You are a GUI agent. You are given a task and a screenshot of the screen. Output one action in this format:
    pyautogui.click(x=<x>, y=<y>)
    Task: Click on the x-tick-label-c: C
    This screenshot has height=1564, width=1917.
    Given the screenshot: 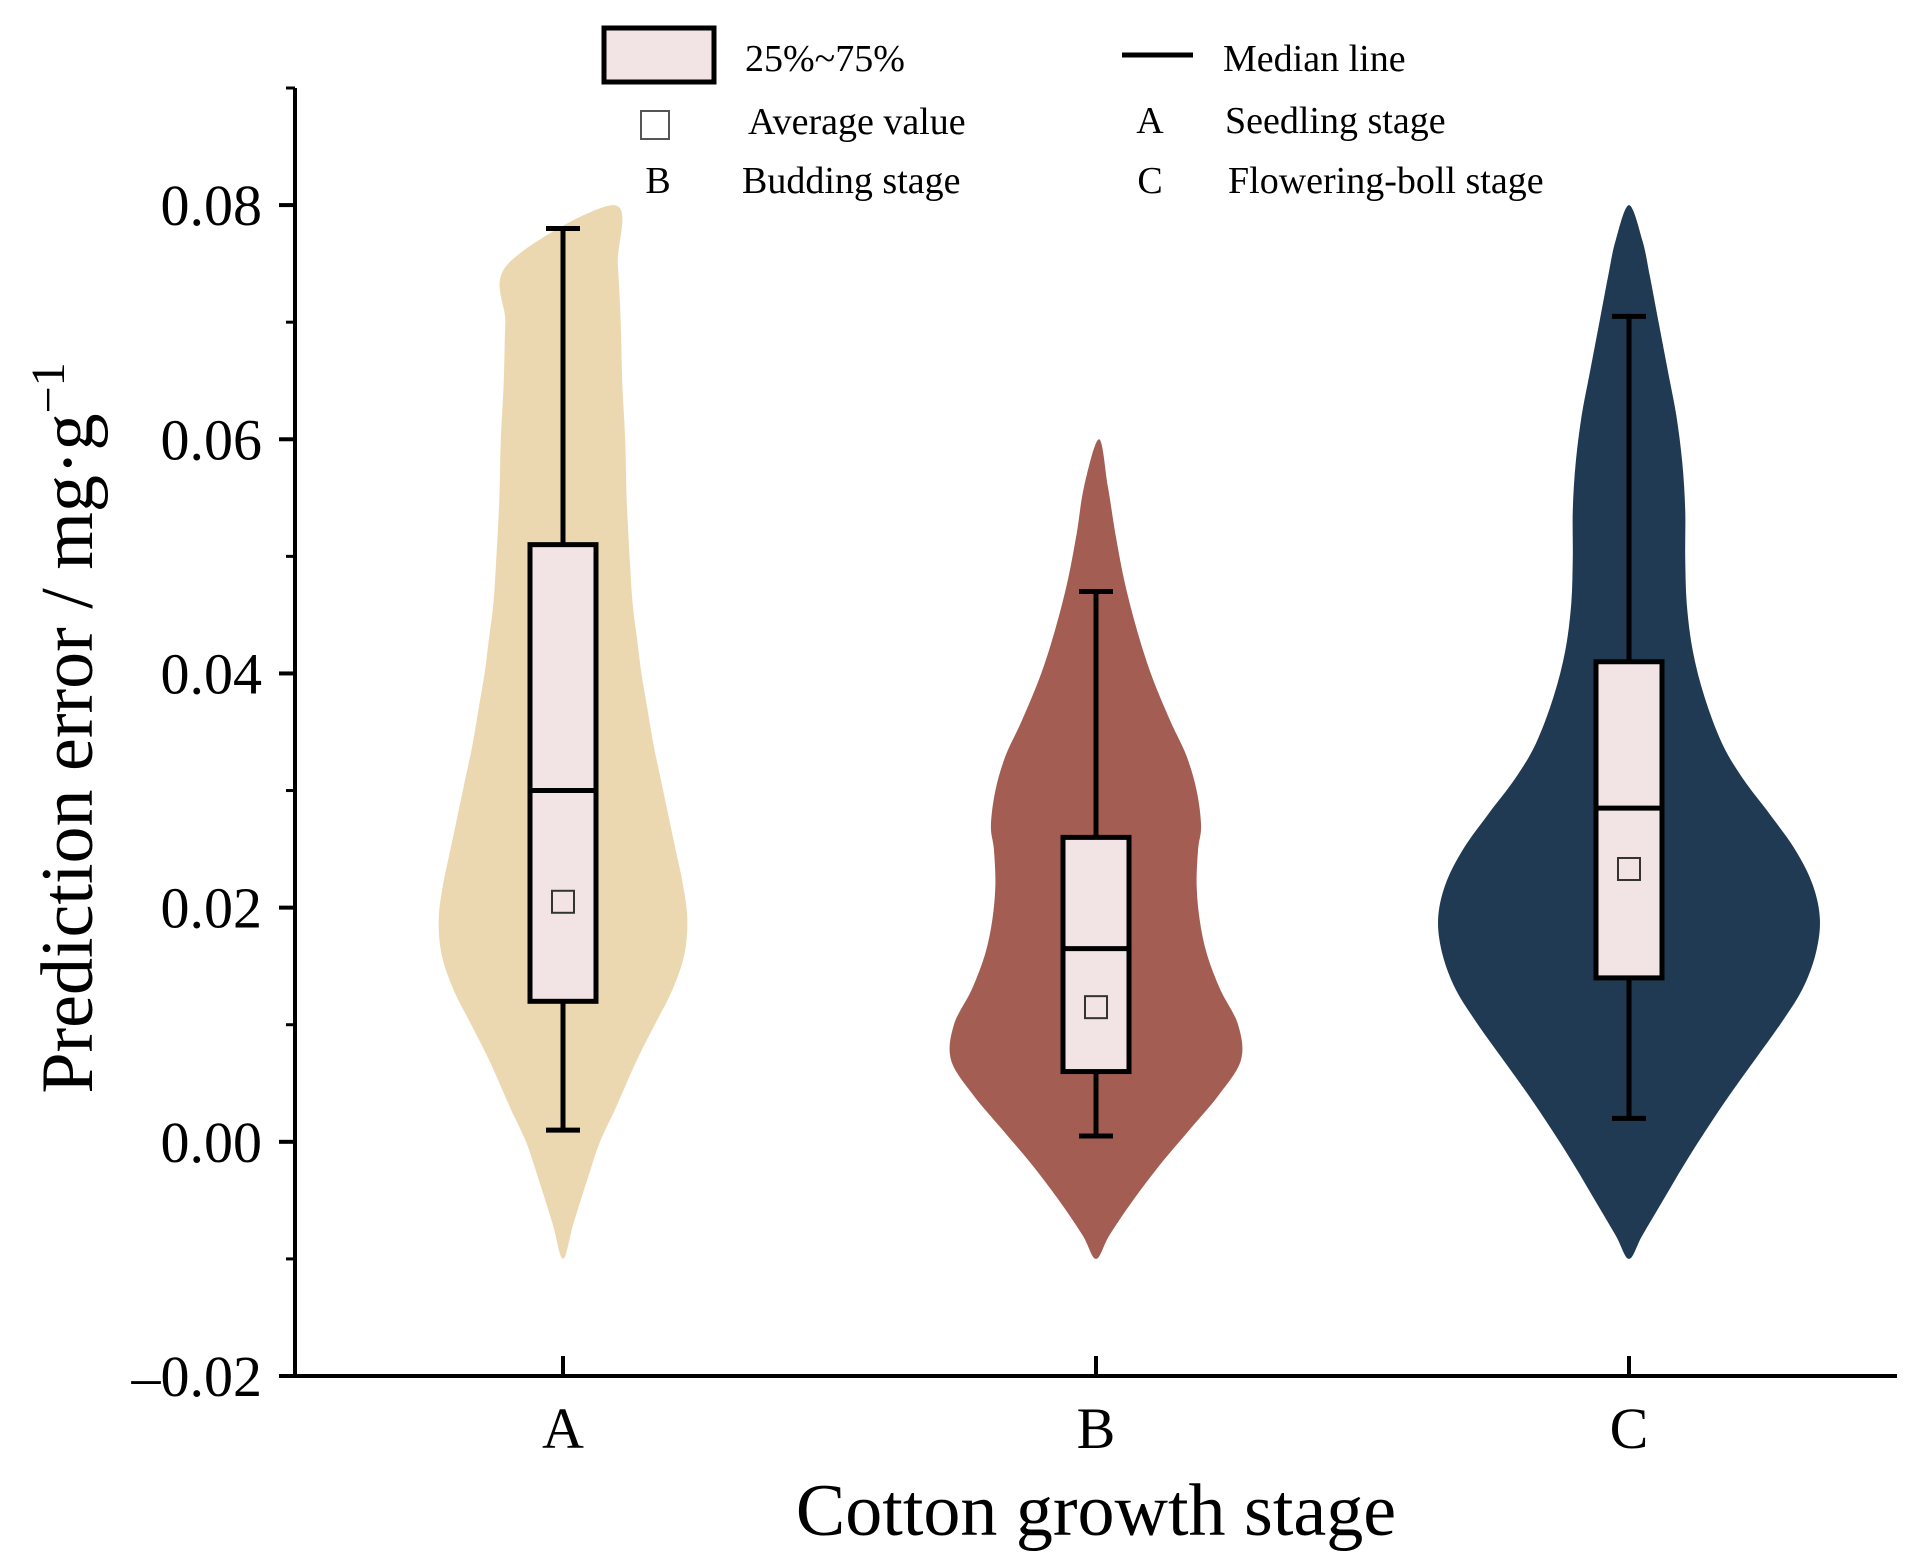 What is the action you would take?
    pyautogui.click(x=1629, y=1428)
    